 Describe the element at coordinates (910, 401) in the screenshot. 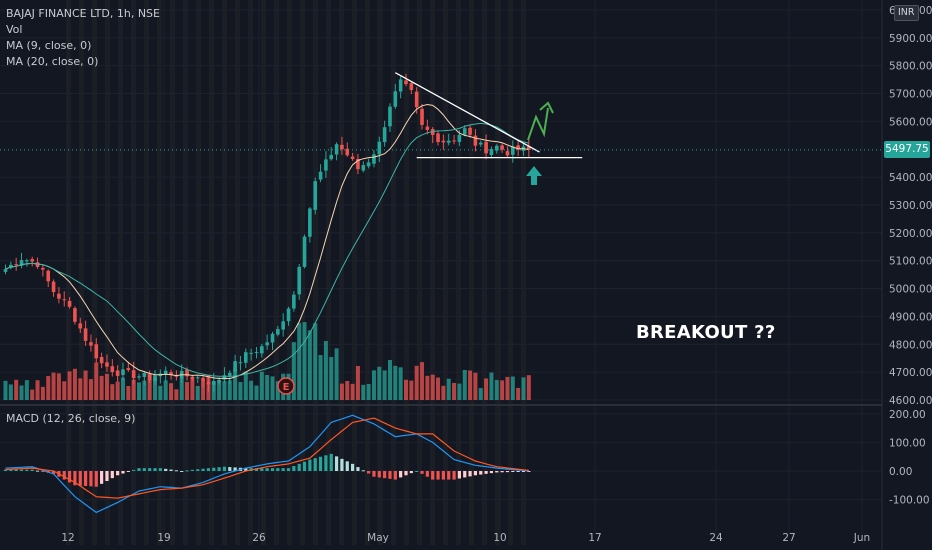

I see `price-tick-label: 4600.00` at that location.